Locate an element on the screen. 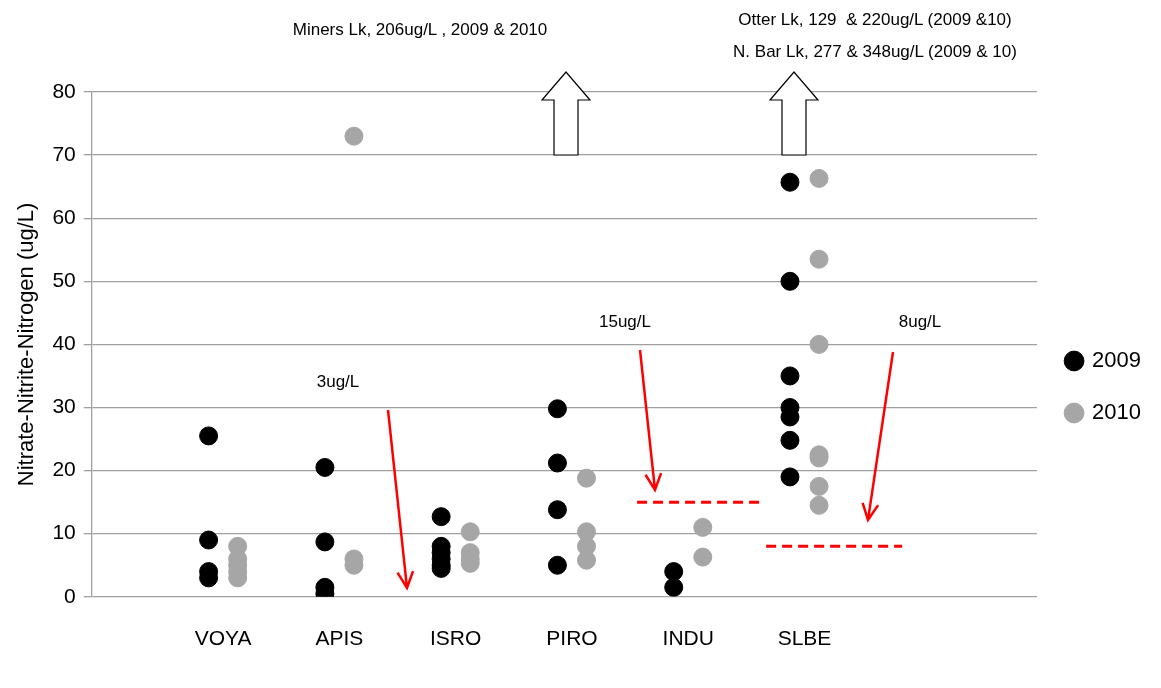  x-tick-label: SLBE is located at coordinates (804, 638).